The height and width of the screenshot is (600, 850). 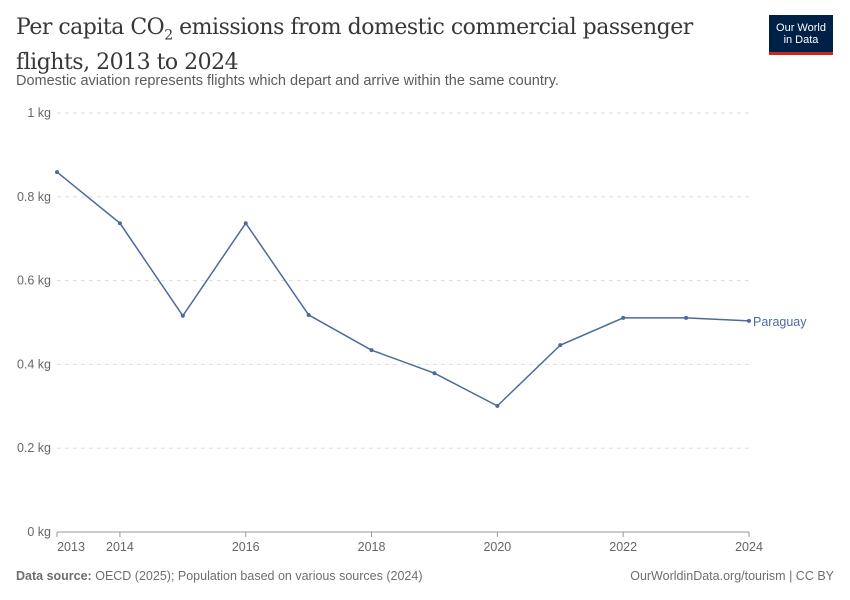 I want to click on x-tick-label: 2018, so click(x=372, y=547).